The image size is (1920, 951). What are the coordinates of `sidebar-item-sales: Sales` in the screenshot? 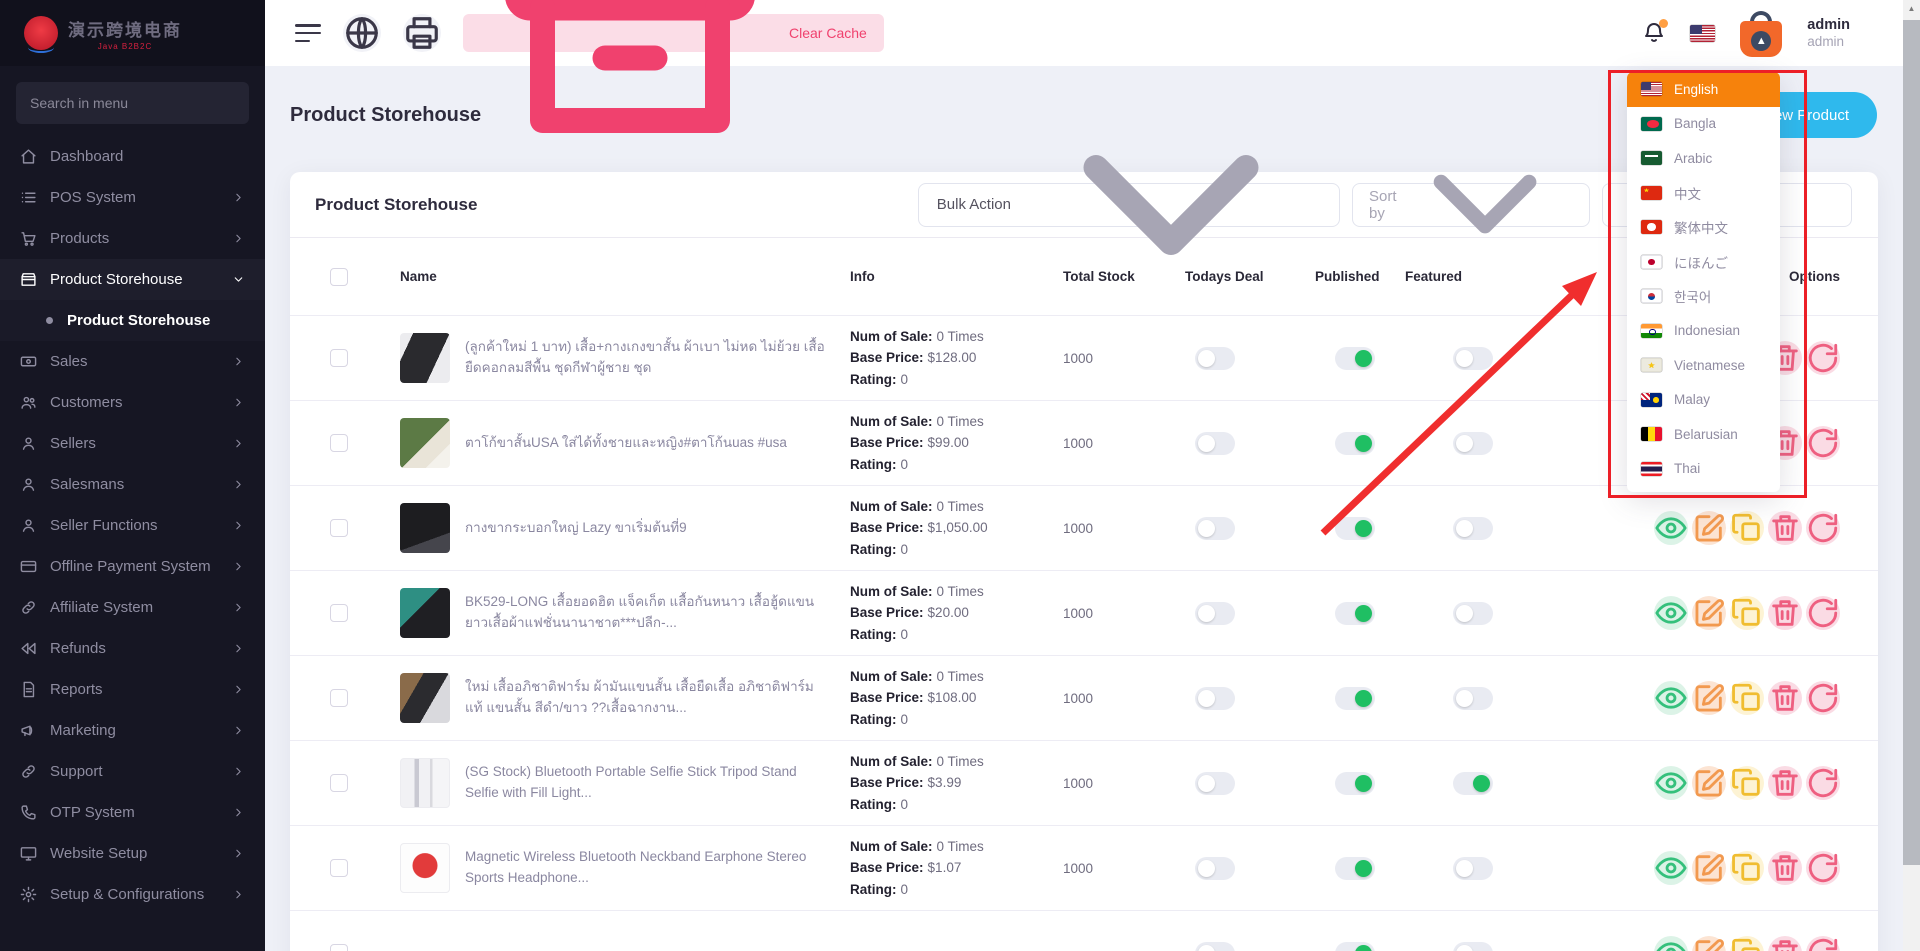 It's located at (132, 361).